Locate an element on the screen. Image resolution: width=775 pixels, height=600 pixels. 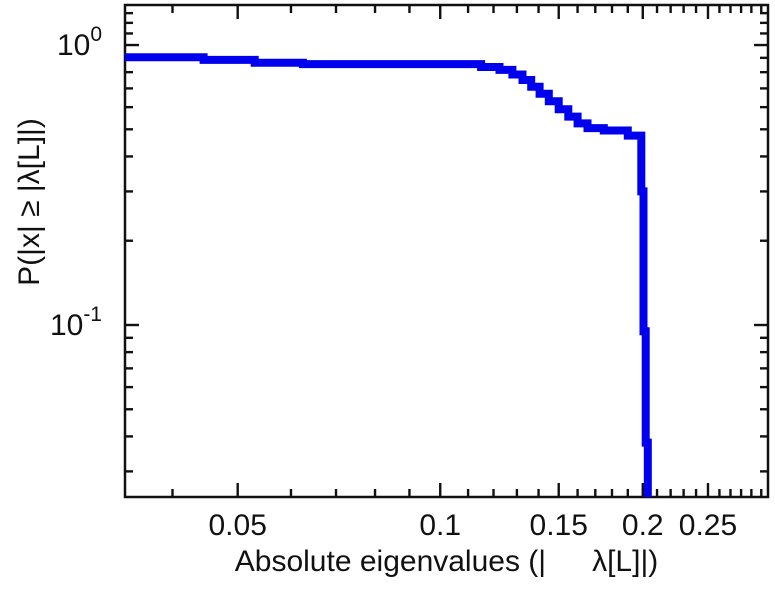
y-tick-label: 10⁰ is located at coordinates (79, 42).